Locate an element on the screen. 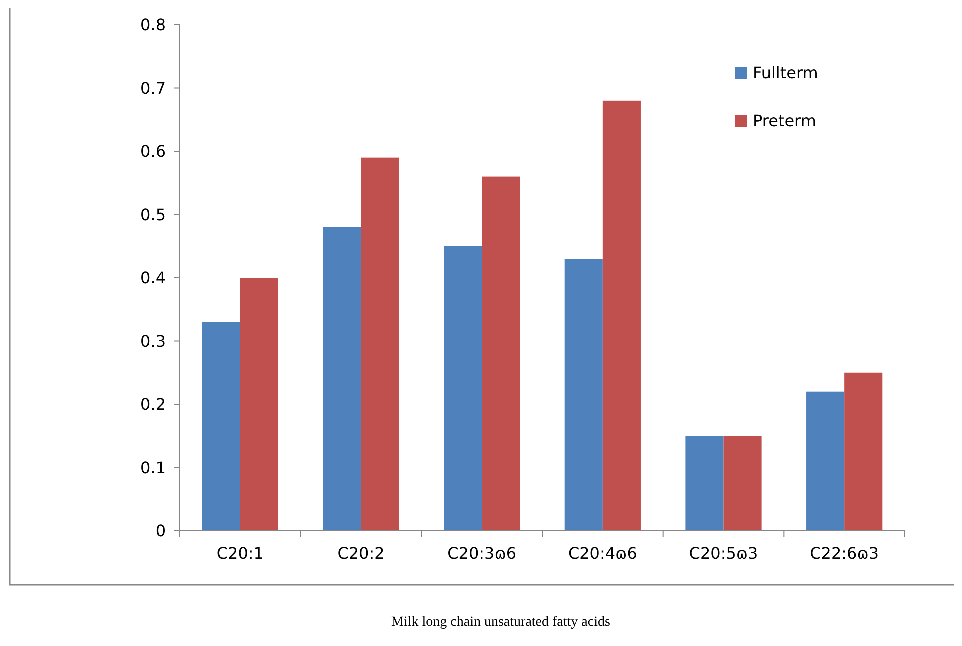 Image resolution: width=962 pixels, height=646 pixels. y-tick-label: 0.8 is located at coordinates (153, 25).